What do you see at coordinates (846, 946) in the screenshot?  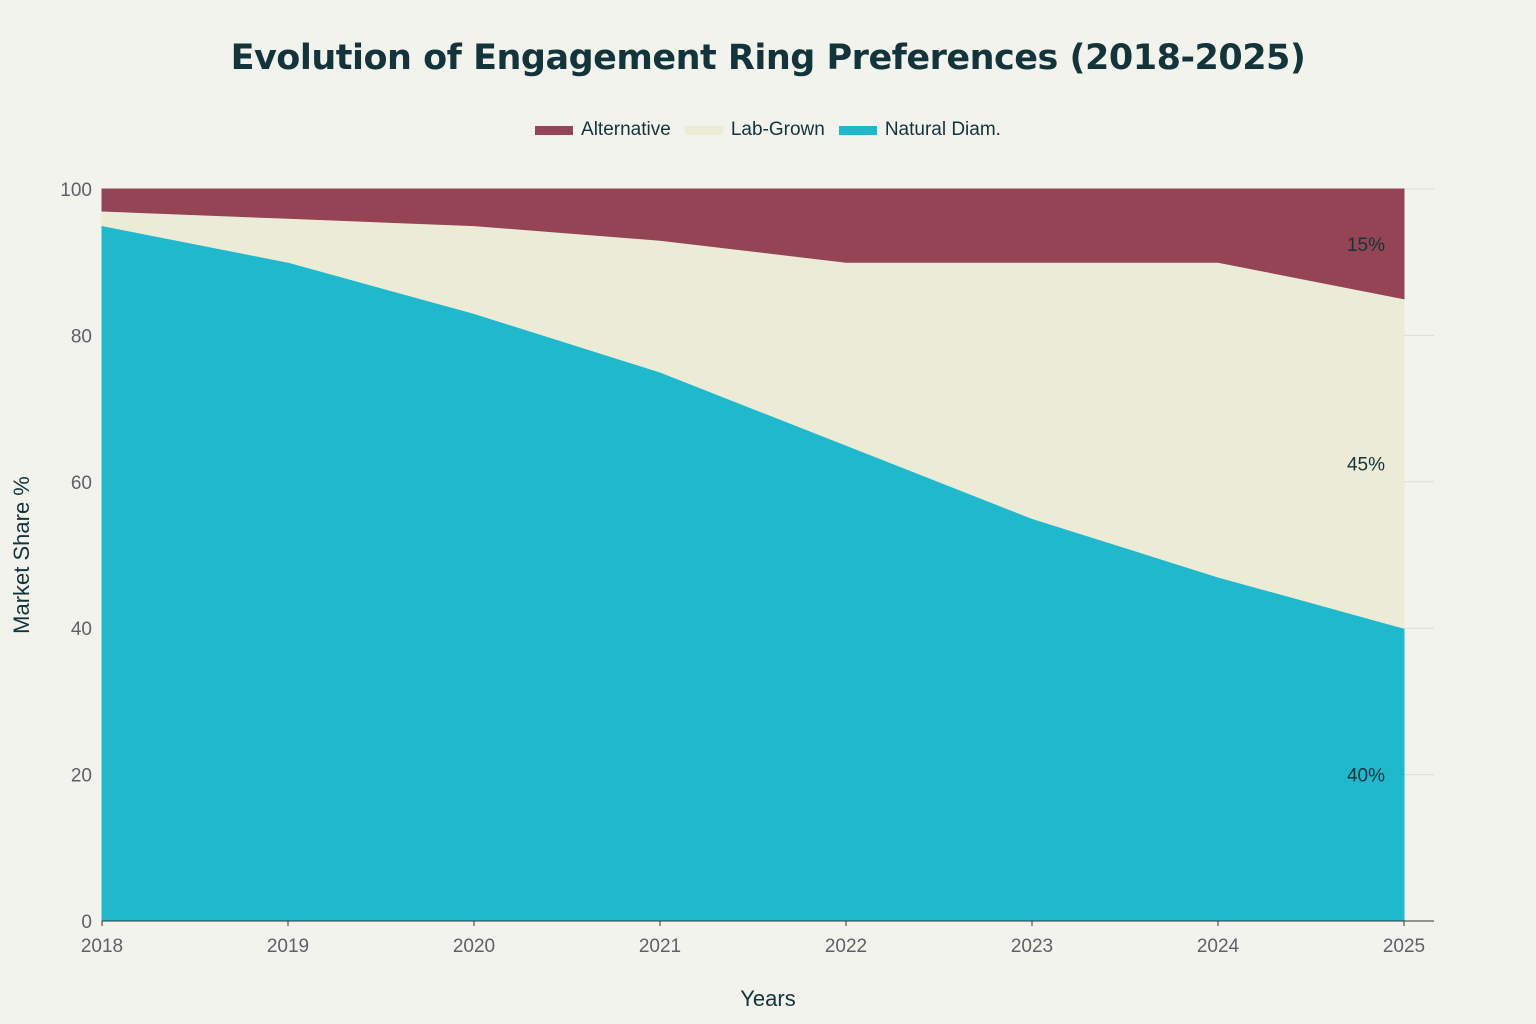 I see `x-tick-label: 2022` at bounding box center [846, 946].